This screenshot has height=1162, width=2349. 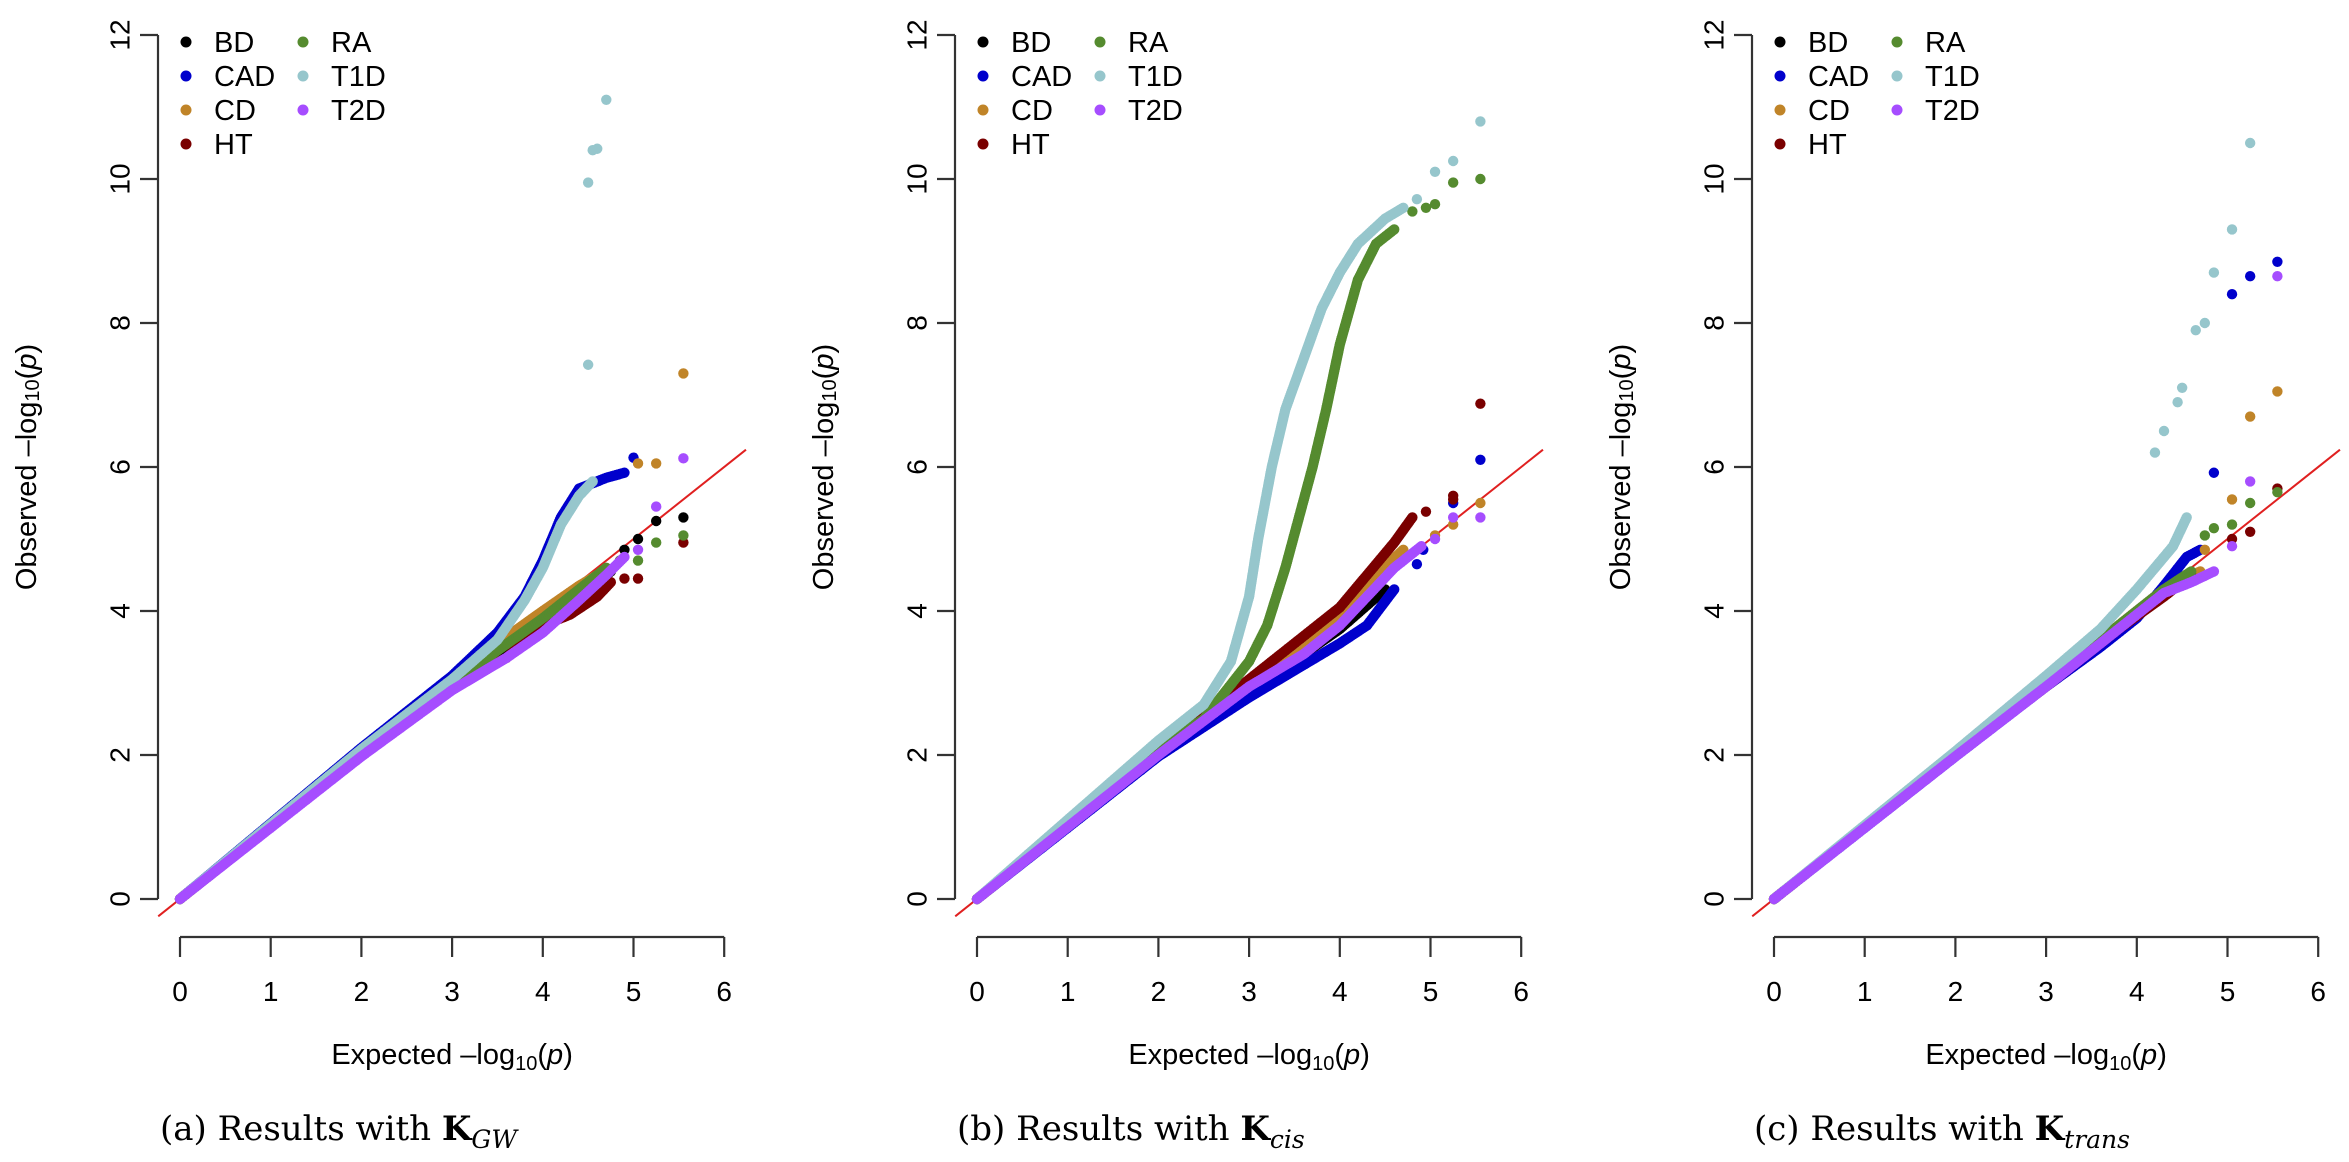 What do you see at coordinates (1131, 1131) in the screenshot?
I see `panel-caption: (b) Results with Kcis` at bounding box center [1131, 1131].